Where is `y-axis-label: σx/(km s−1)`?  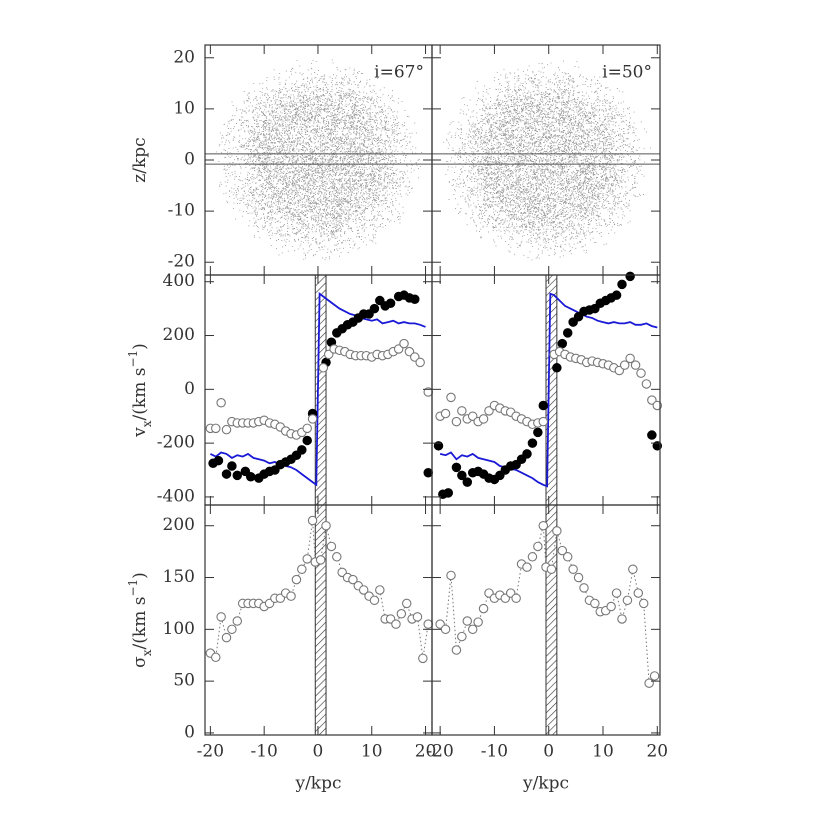
y-axis-label: σx/(km s−1) is located at coordinates (140, 620).